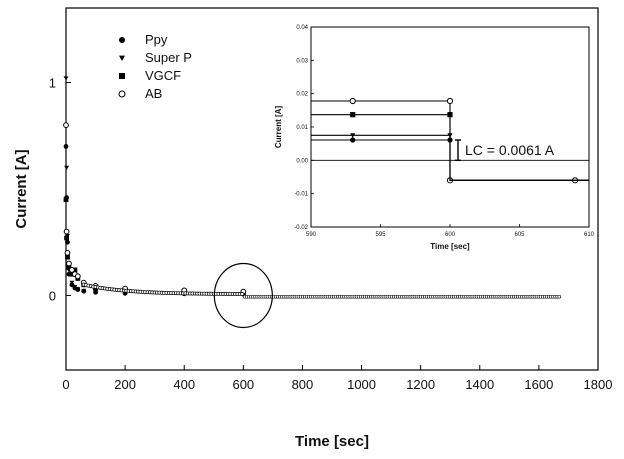 This screenshot has width=624, height=459. I want to click on legend-marker-vgcf, so click(122, 76).